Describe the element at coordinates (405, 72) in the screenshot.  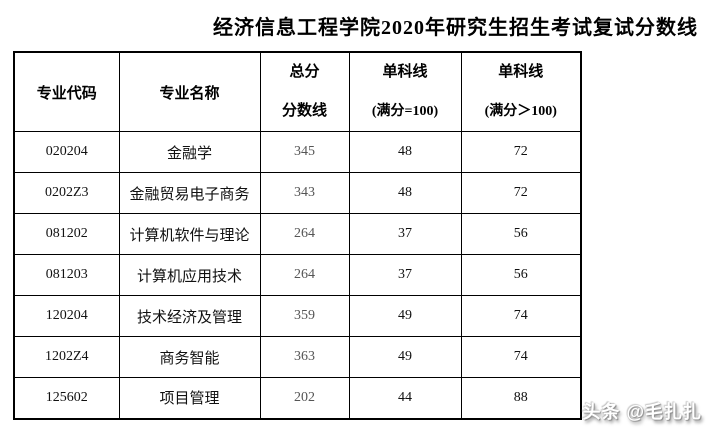
I see `header-single-eq-line1: 单科线` at that location.